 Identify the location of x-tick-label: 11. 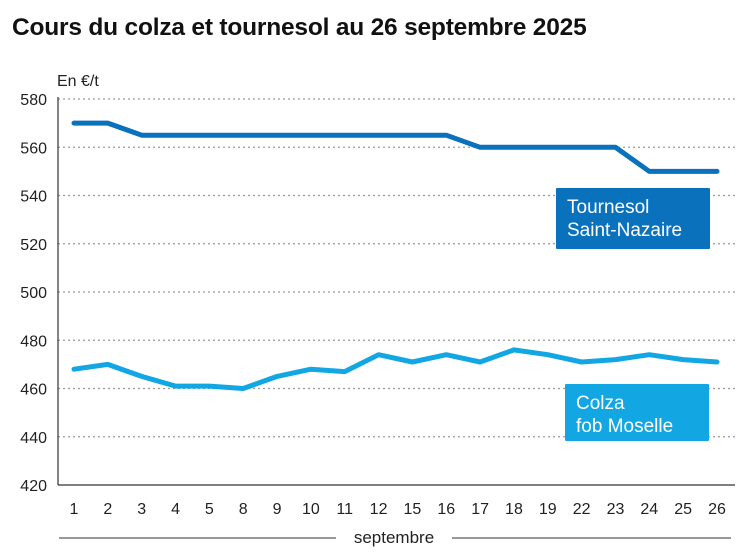
(344, 509).